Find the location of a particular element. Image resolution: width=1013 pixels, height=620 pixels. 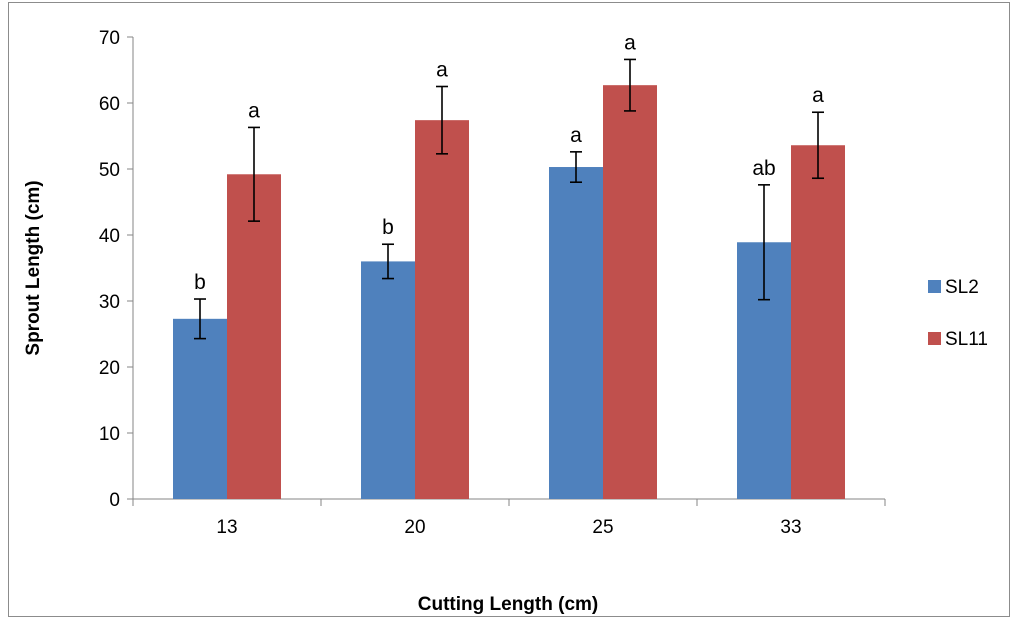

significance-label: ab is located at coordinates (763, 168).